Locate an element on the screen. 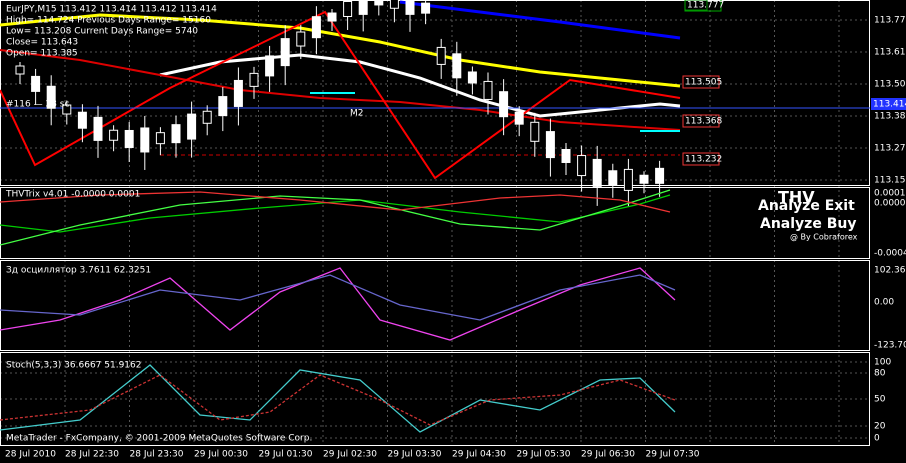 The image size is (906, 463). price-box-label: 113.505 is located at coordinates (703, 83).